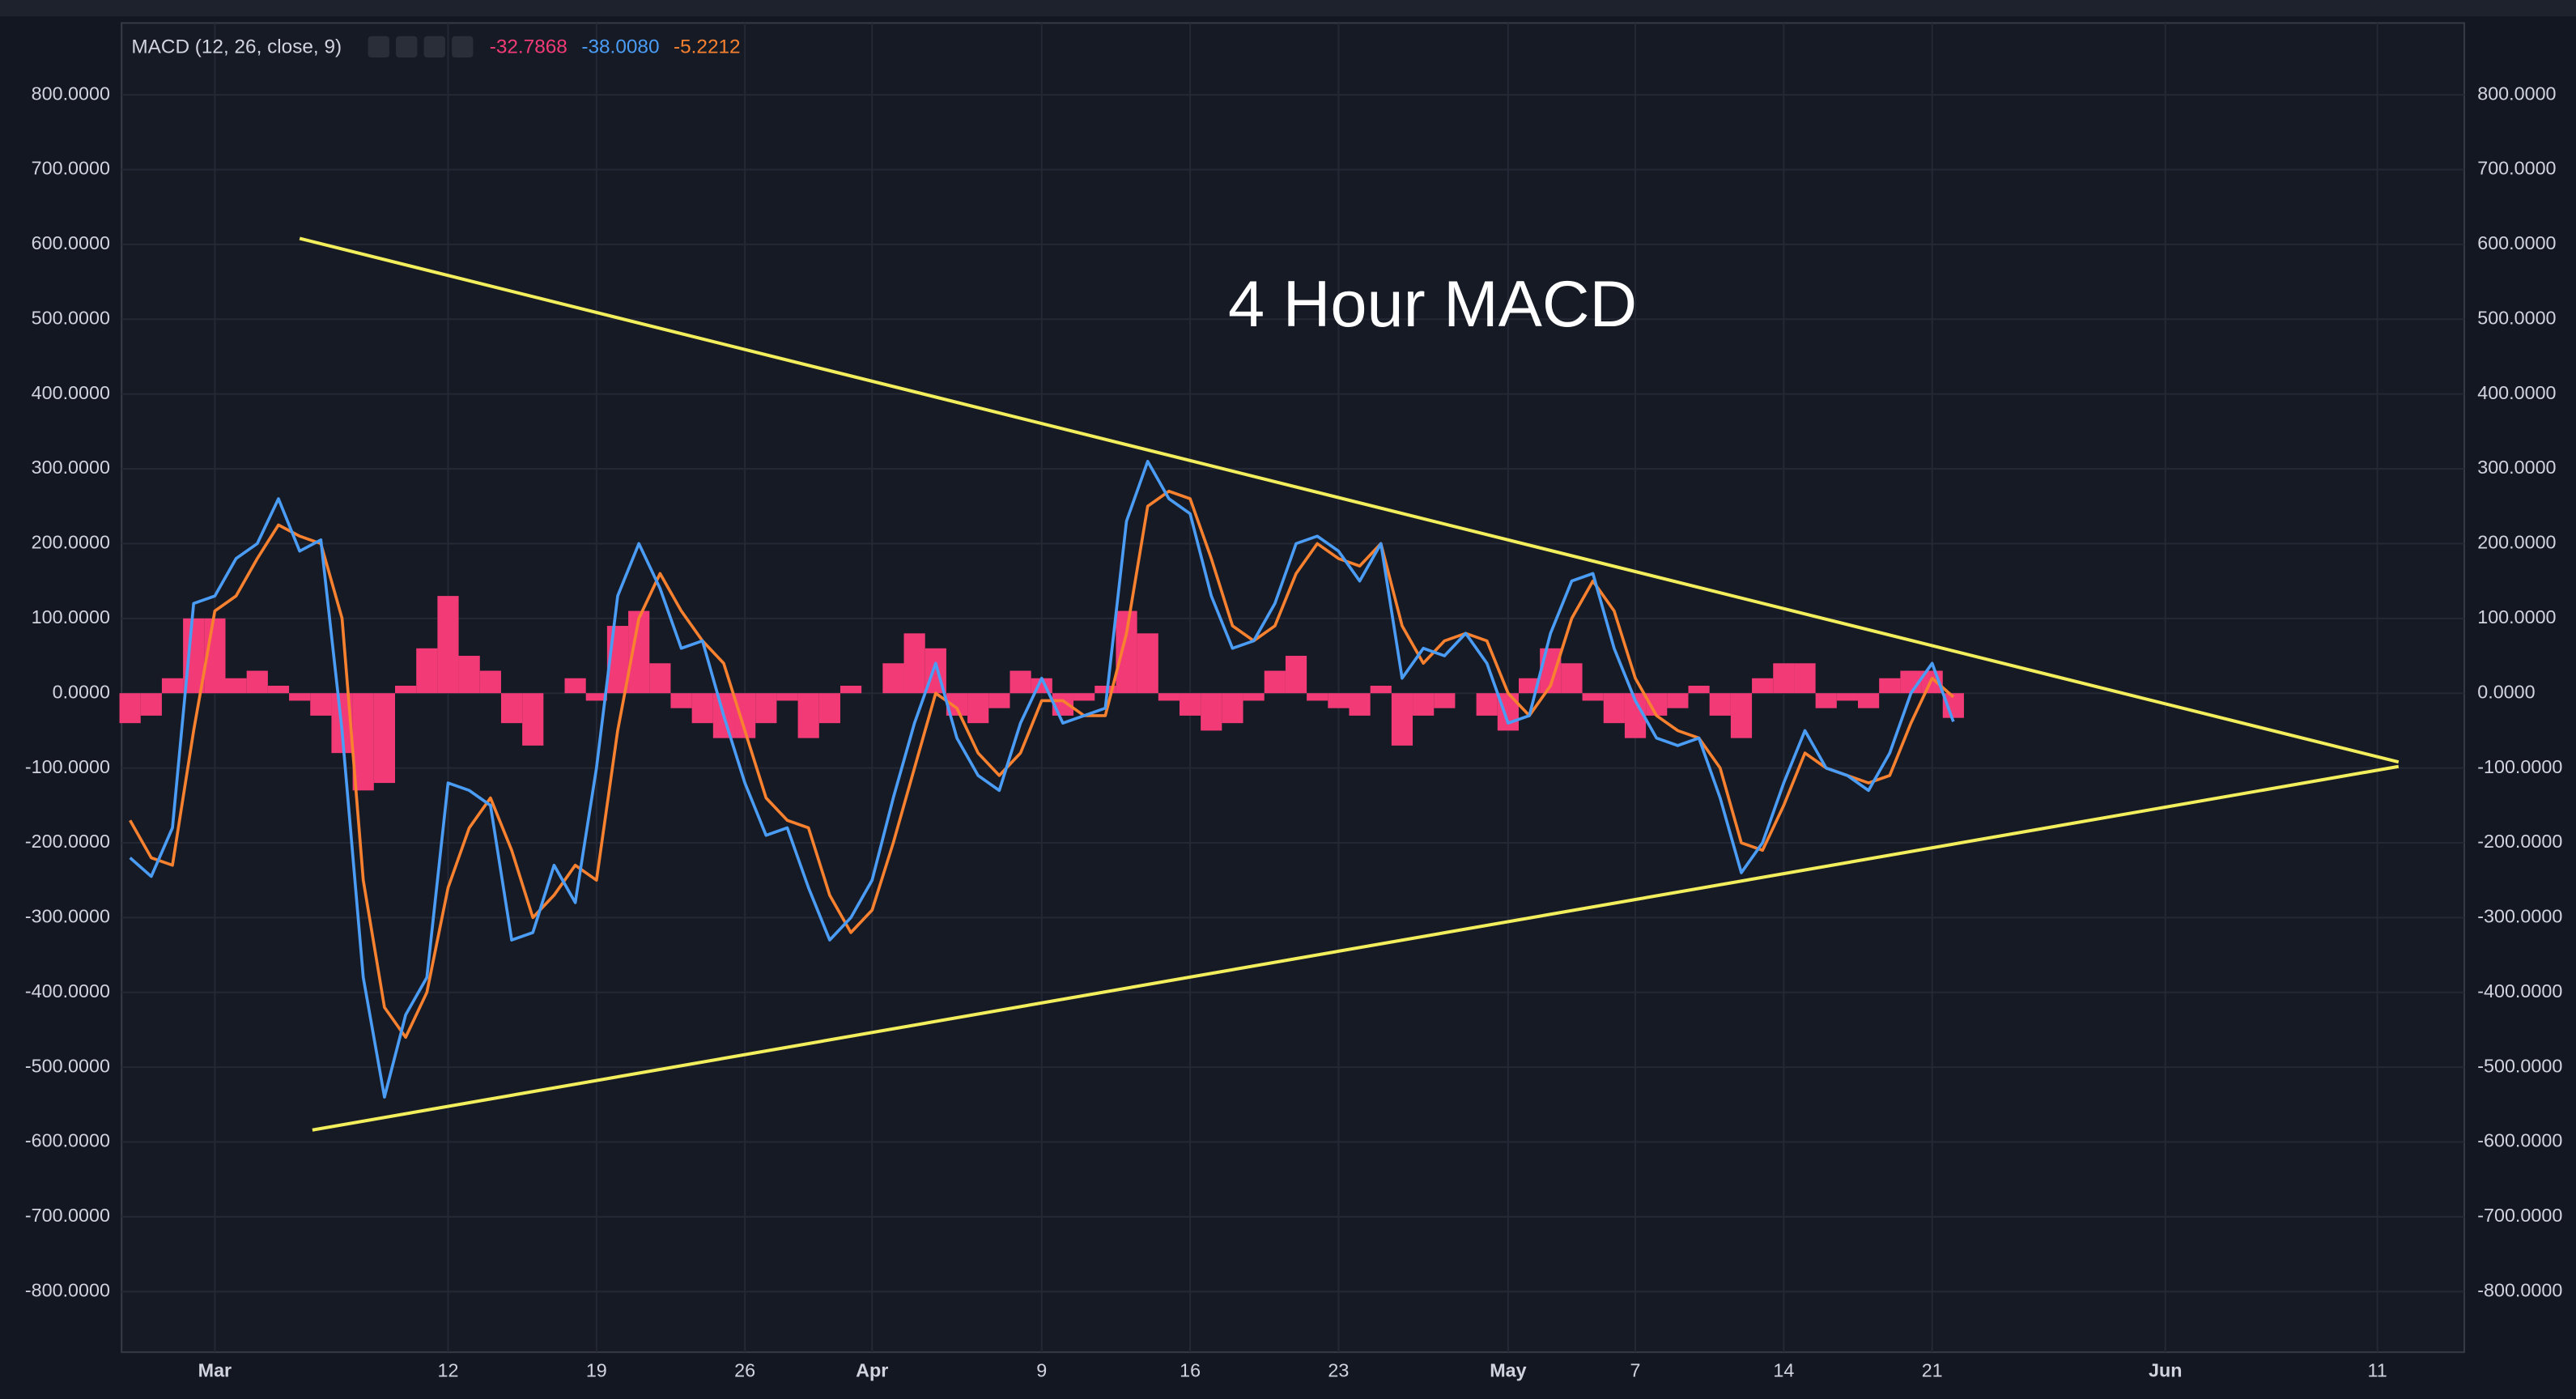 Image resolution: width=2576 pixels, height=1399 pixels. Describe the element at coordinates (421, 47) in the screenshot. I see `indicator-buttons` at that location.